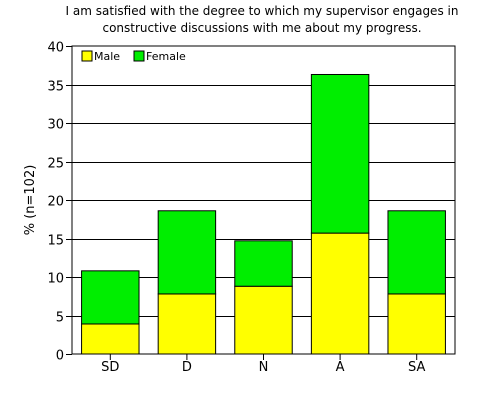 This screenshot has height=400, width=500. I want to click on bar-male-sd, so click(110, 339).